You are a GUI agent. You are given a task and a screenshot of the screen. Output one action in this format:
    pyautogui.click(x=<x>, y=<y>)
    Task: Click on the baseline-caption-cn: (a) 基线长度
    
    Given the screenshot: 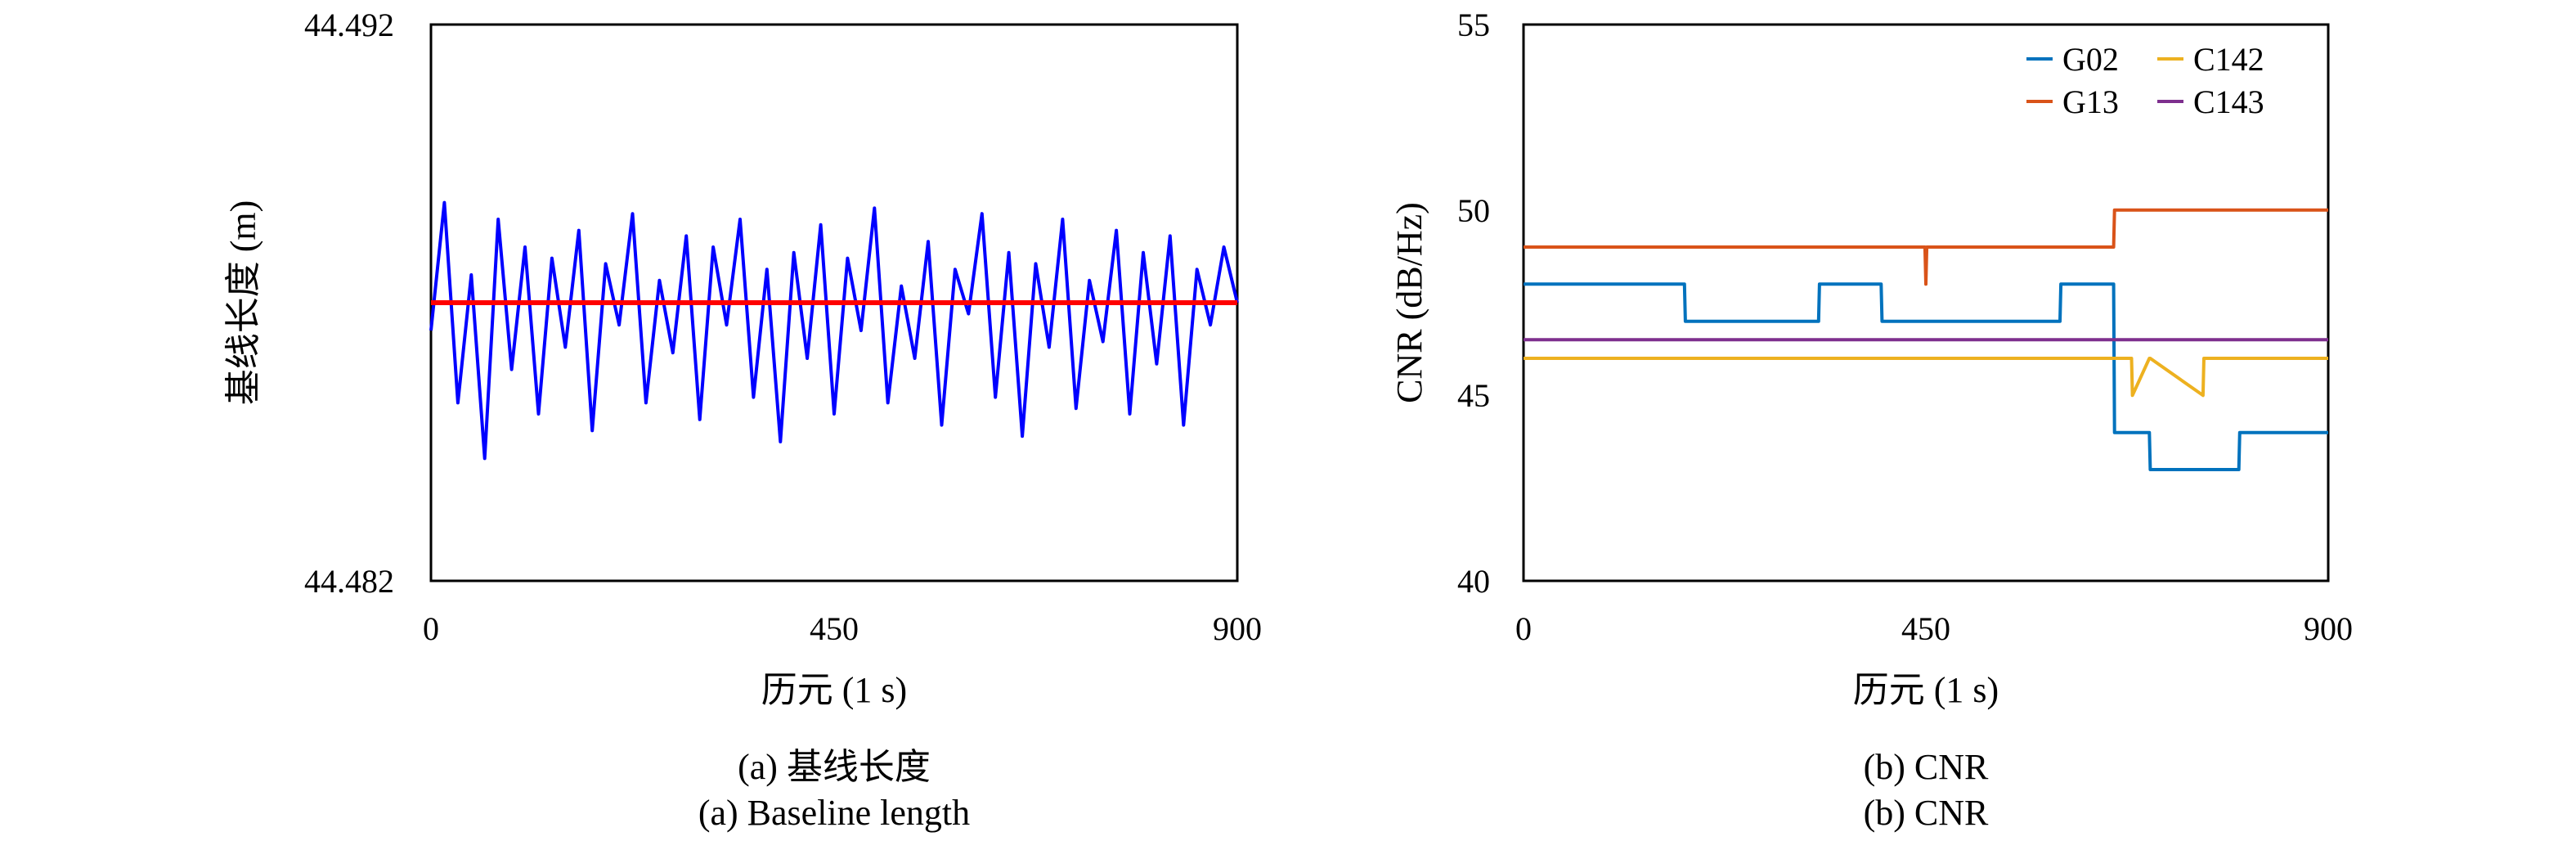 What is the action you would take?
    pyautogui.click(x=834, y=767)
    